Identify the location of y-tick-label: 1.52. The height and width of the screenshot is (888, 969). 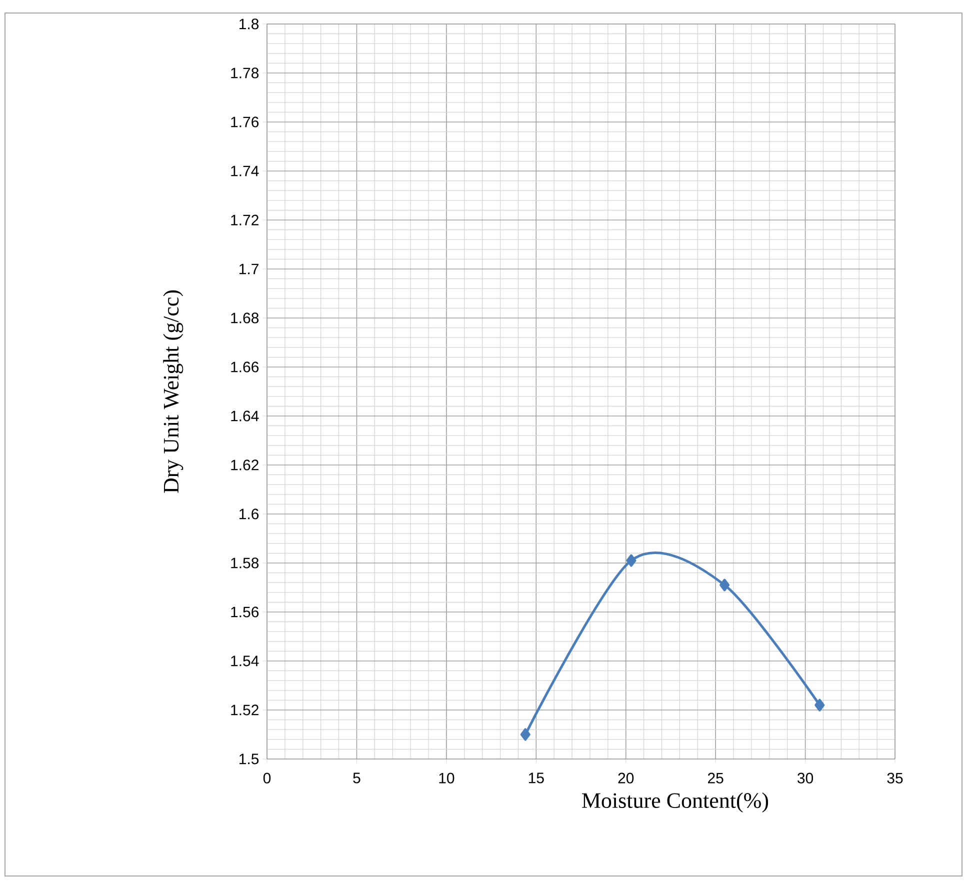
(244, 710).